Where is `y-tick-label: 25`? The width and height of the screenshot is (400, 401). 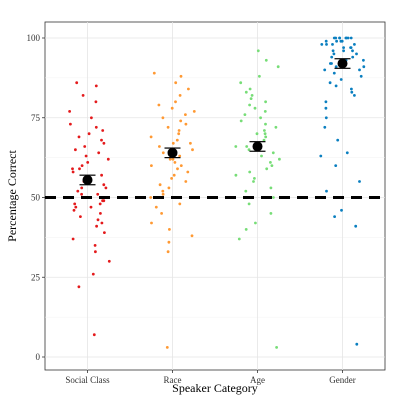
y-tick-label: 25 is located at coordinates (36, 277).